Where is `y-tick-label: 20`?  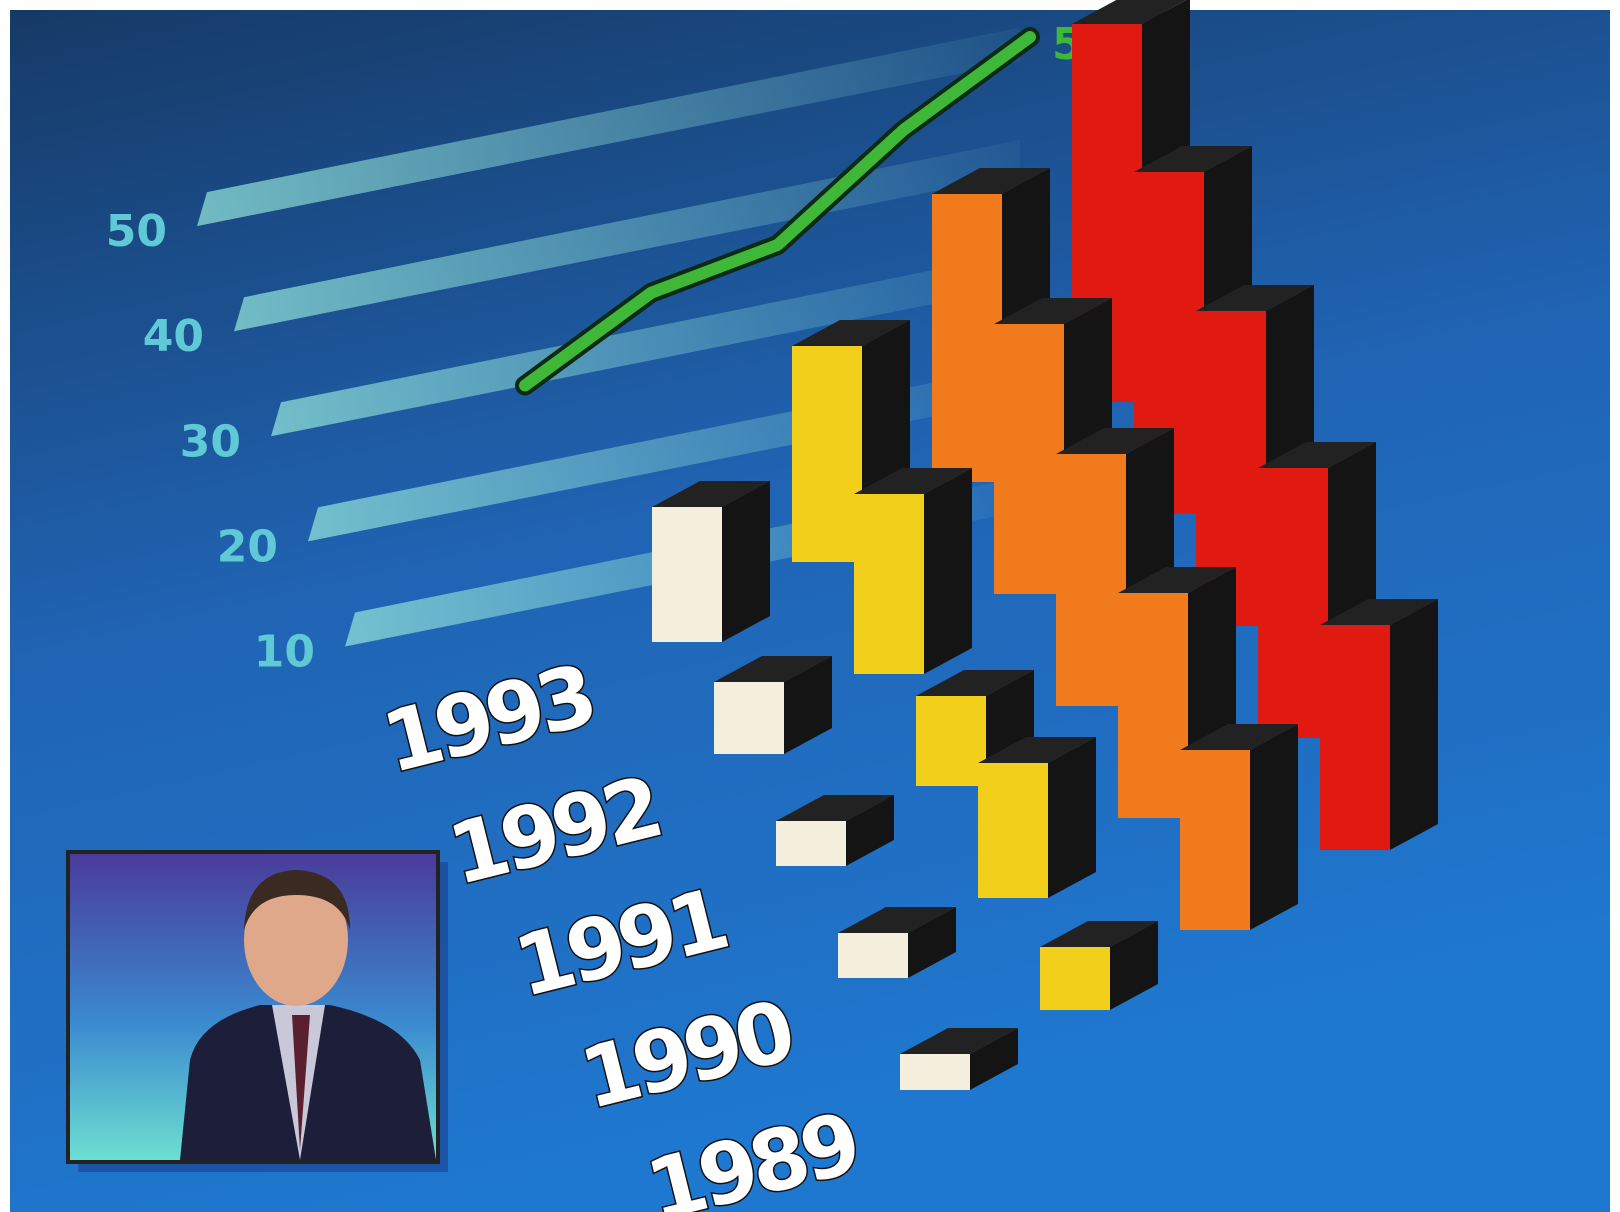
y-tick-label: 20 is located at coordinates (247, 546).